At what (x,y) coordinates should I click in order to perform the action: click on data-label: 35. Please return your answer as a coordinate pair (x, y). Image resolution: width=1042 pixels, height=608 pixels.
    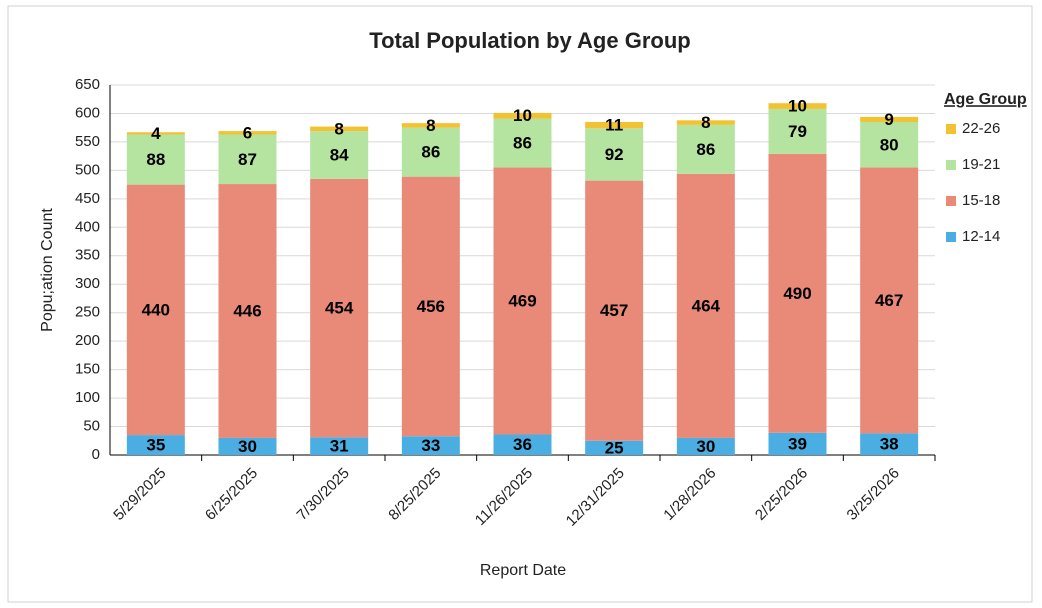
    Looking at the image, I should click on (155, 445).